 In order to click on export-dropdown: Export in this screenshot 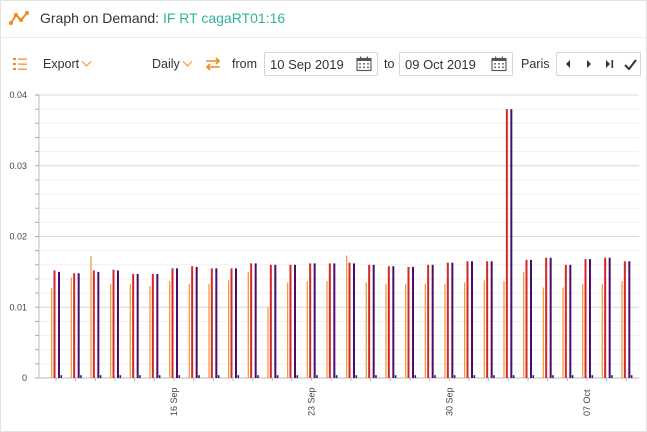, I will do `click(67, 64)`.